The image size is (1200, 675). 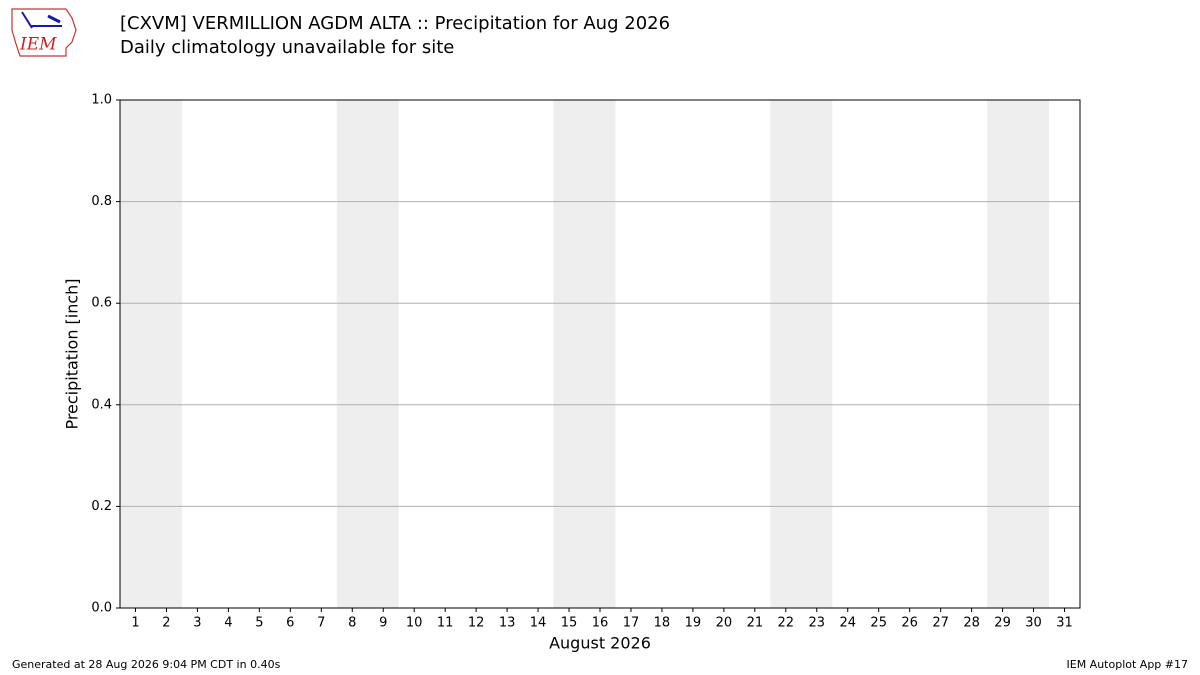 I want to click on x-tick-label: 17, so click(x=631, y=623).